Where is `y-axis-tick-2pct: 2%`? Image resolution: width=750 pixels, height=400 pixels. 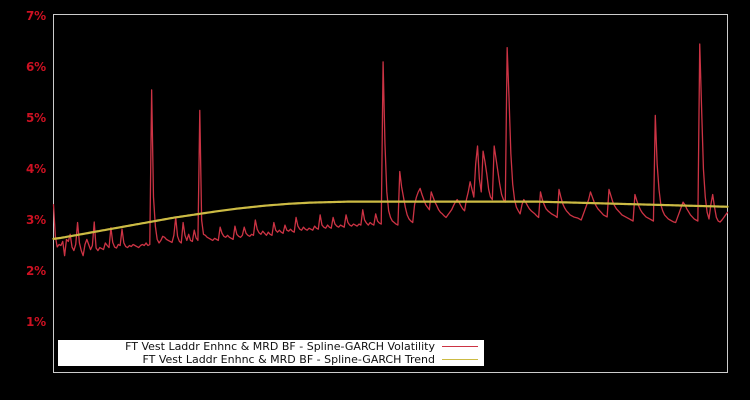
y-axis-tick-2pct: 2% is located at coordinates (36, 271).